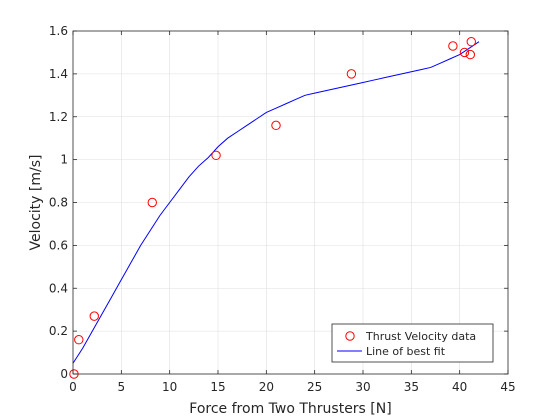 The image size is (560, 420). I want to click on x-tick-label: 15, so click(217, 387).